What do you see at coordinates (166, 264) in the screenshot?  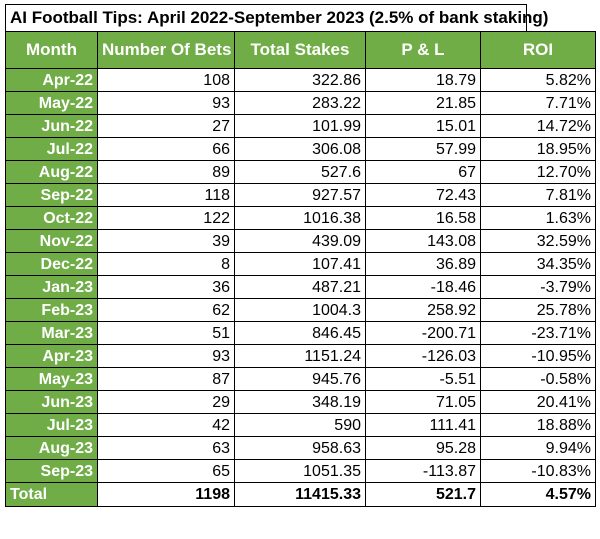 I see `row-number-of-bets: 8` at bounding box center [166, 264].